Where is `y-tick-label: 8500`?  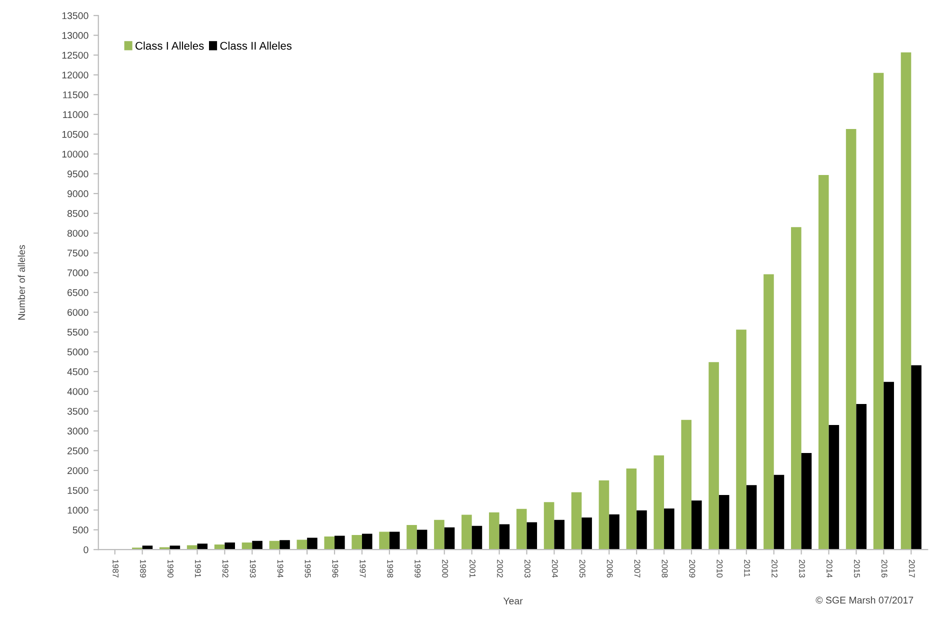
y-tick-label: 8500 is located at coordinates (77, 213).